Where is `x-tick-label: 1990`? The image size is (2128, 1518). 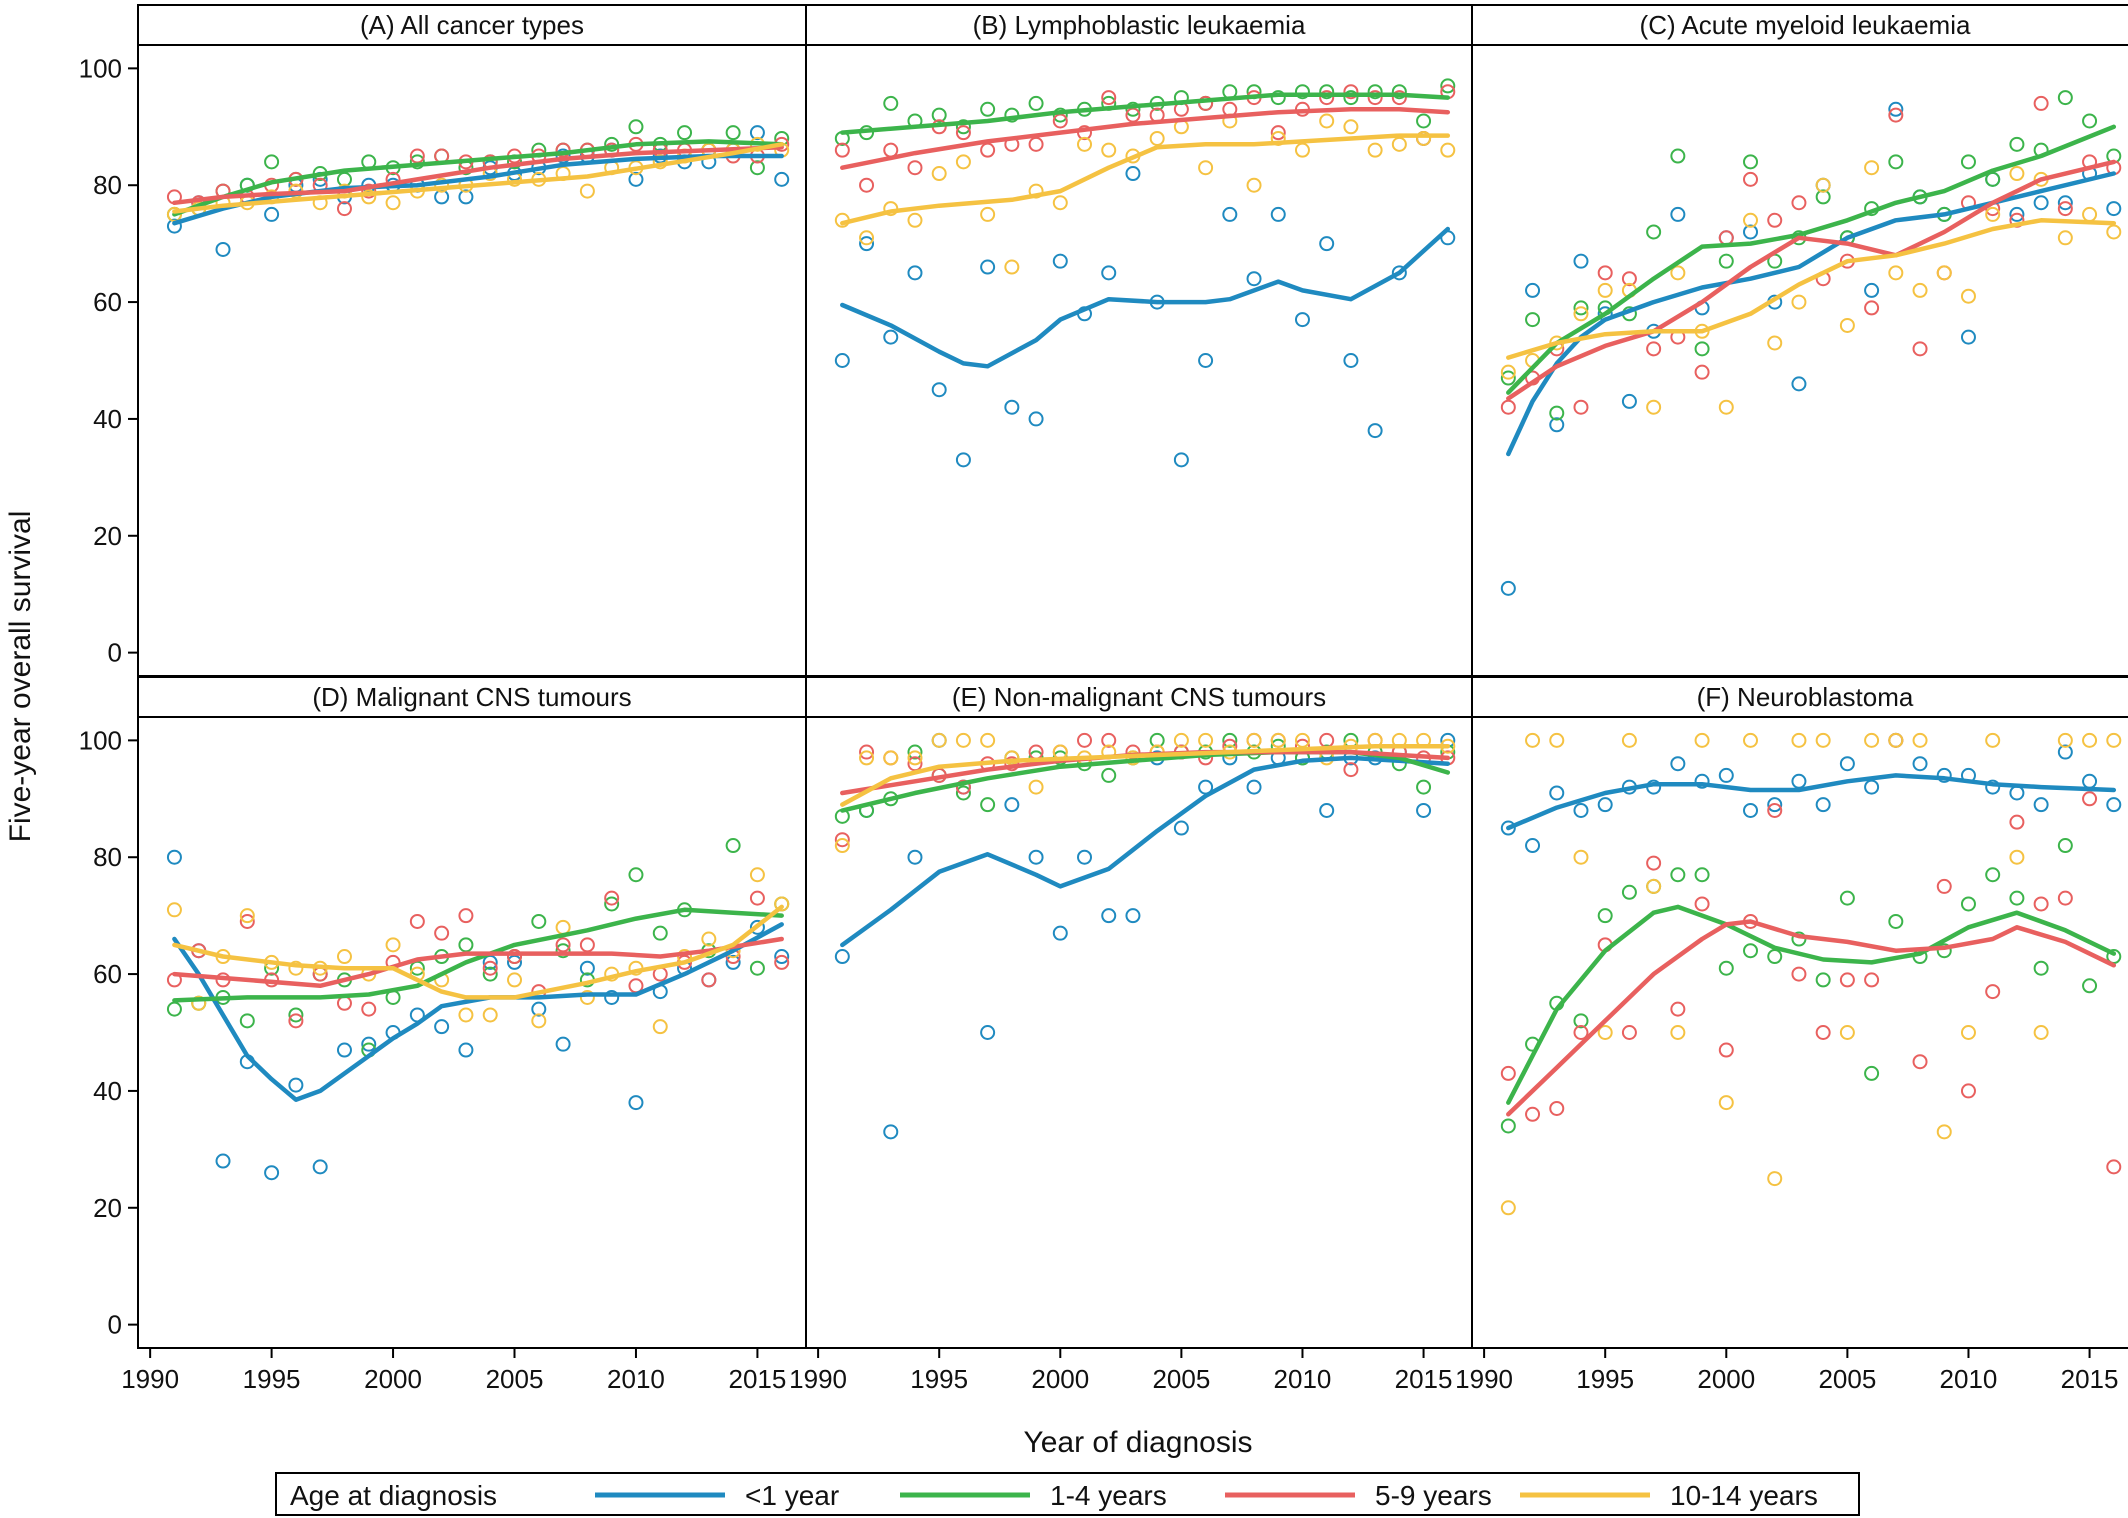
x-tick-label: 1990 is located at coordinates (1484, 1379).